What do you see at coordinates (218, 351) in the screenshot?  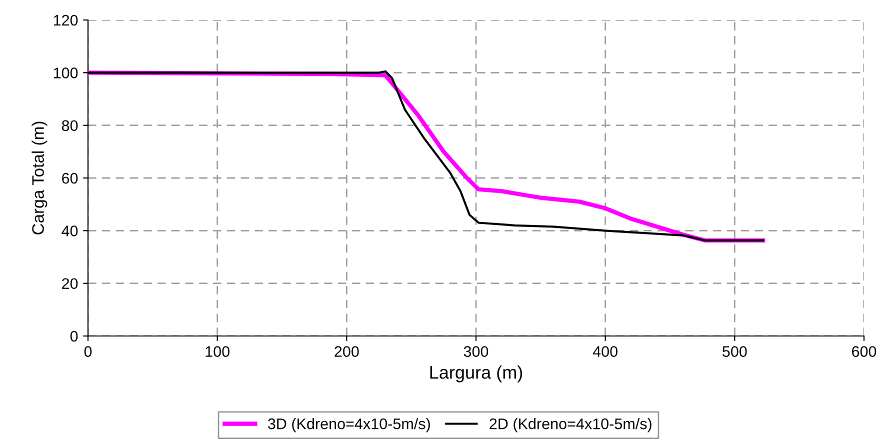 I see `x-tick-label: 100` at bounding box center [218, 351].